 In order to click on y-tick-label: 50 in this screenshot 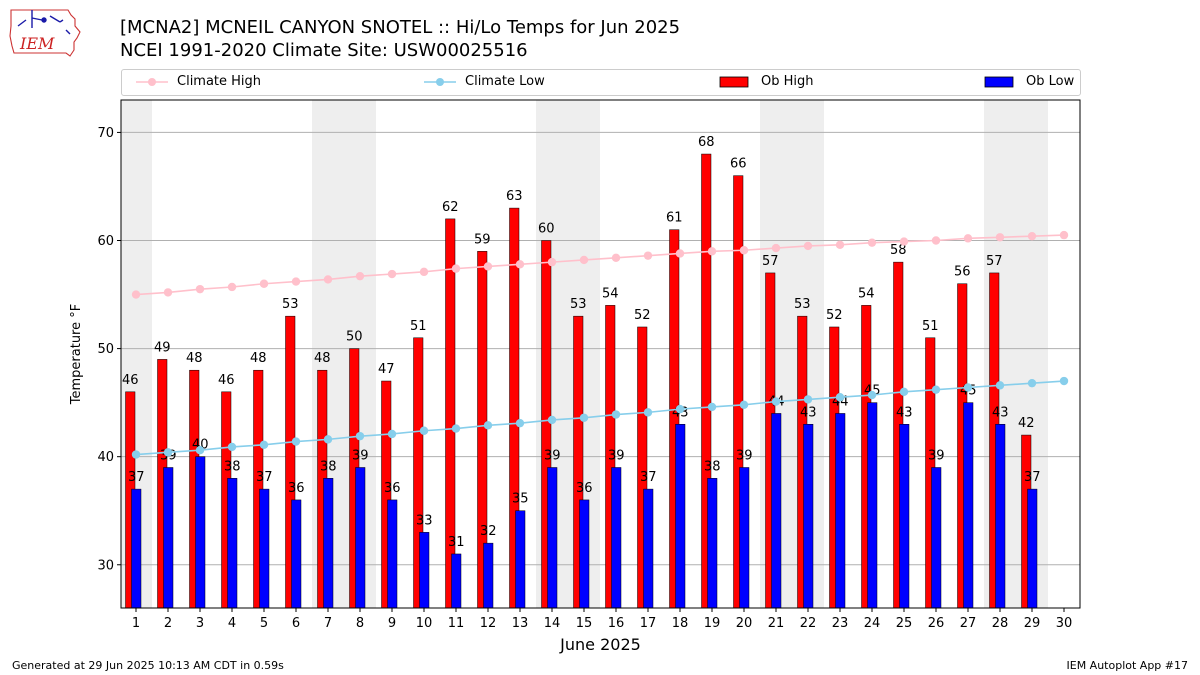, I will do `click(105, 349)`.